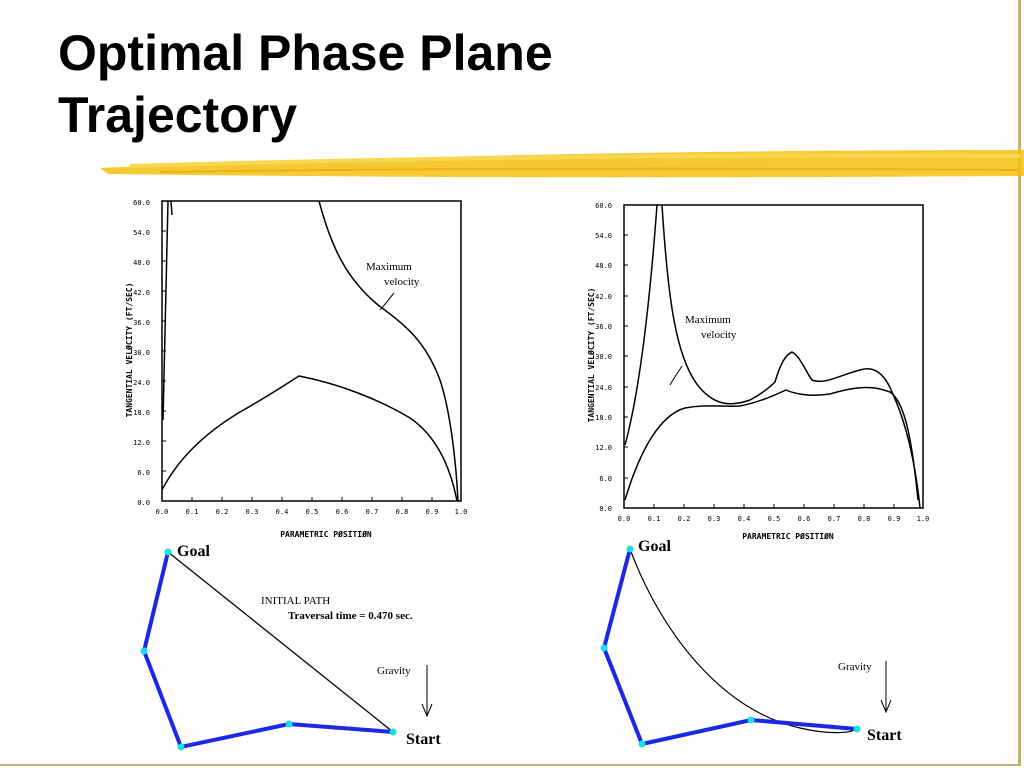  What do you see at coordinates (305, 53) in the screenshot?
I see `title-line-1: Optimal Phase Plane` at bounding box center [305, 53].